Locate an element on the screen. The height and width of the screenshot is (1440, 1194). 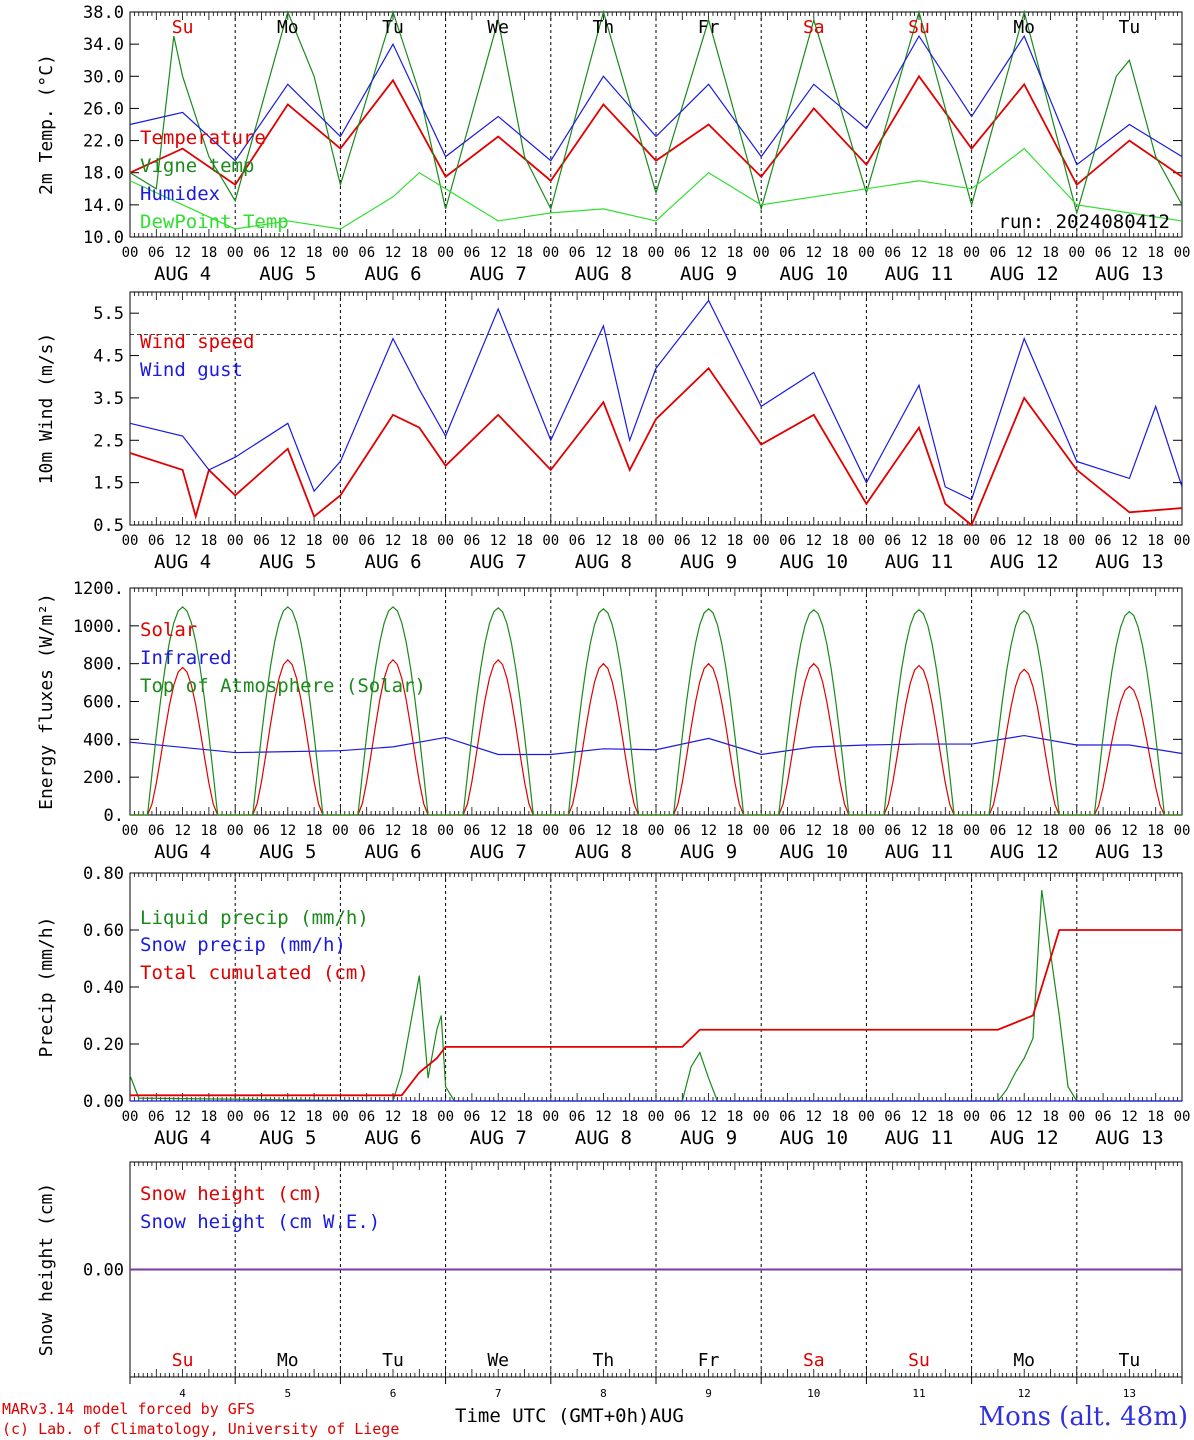
y-tick-label: 26.0 is located at coordinates (103, 109).